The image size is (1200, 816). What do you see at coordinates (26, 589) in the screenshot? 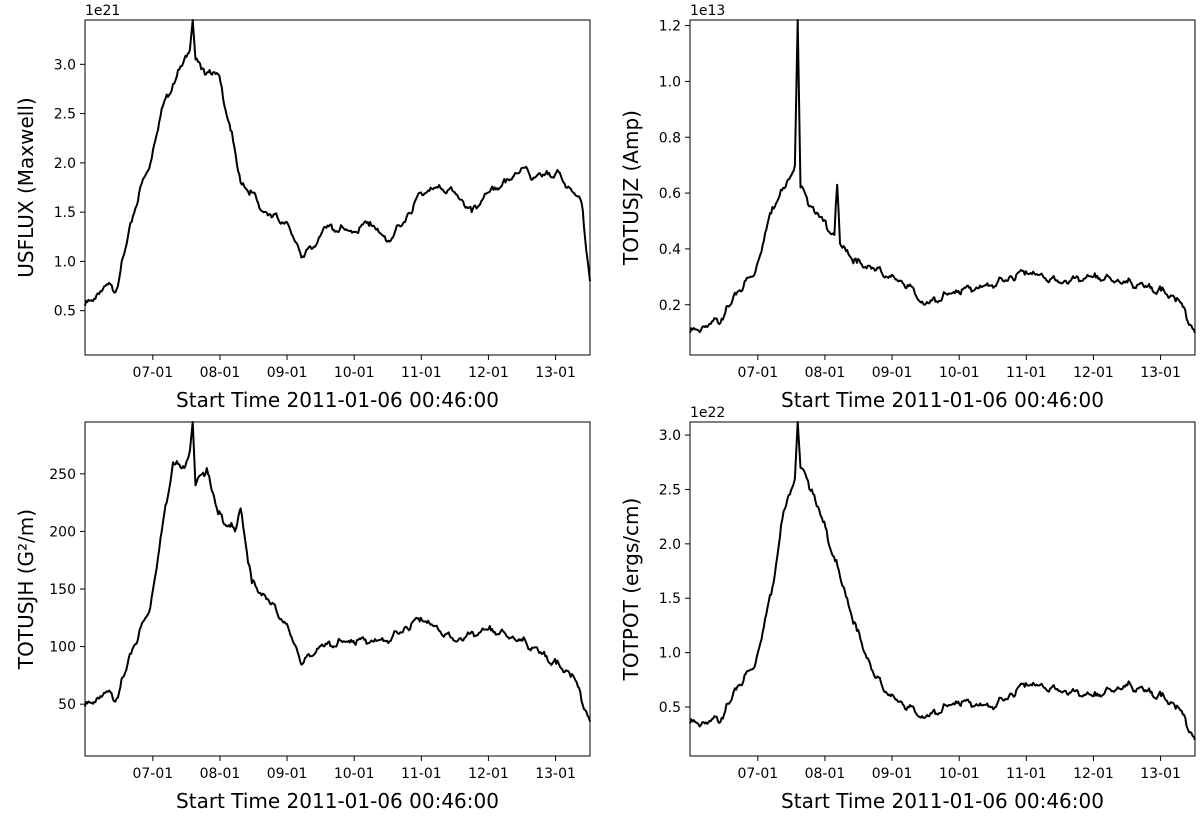
I see `y-axis-label: TOTUSJH (G²/m)` at bounding box center [26, 589].